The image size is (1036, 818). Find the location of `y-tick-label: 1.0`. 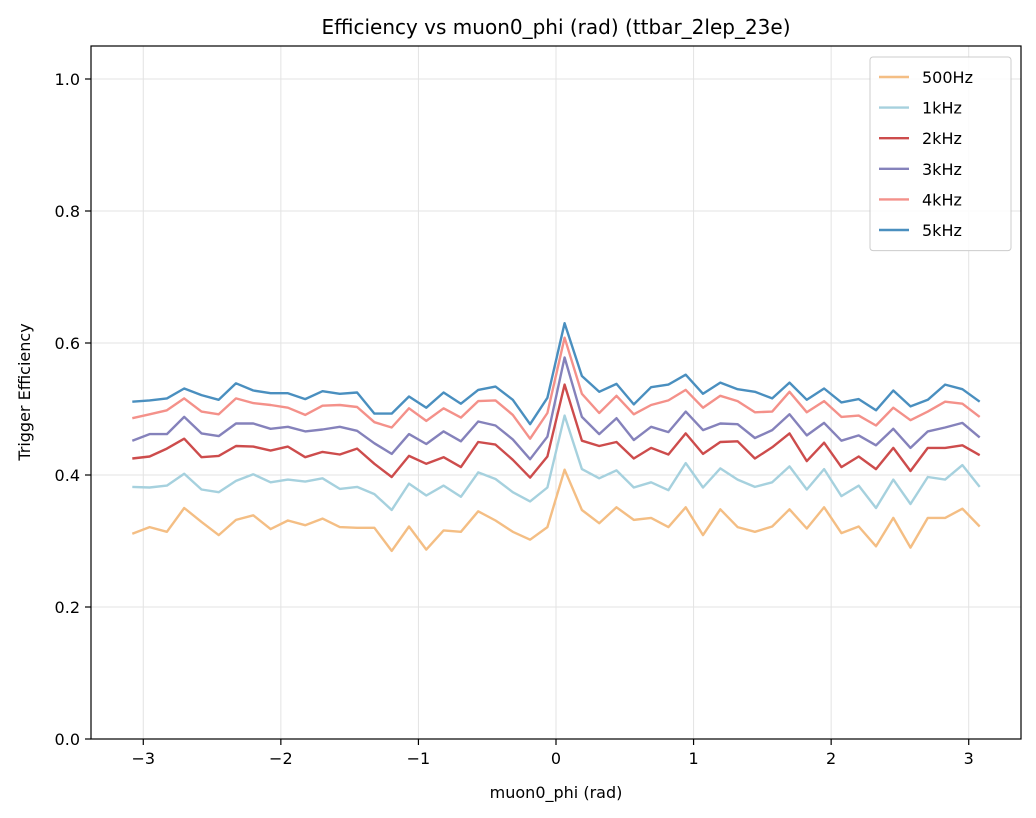

y-tick-label: 1.0 is located at coordinates (67, 79).